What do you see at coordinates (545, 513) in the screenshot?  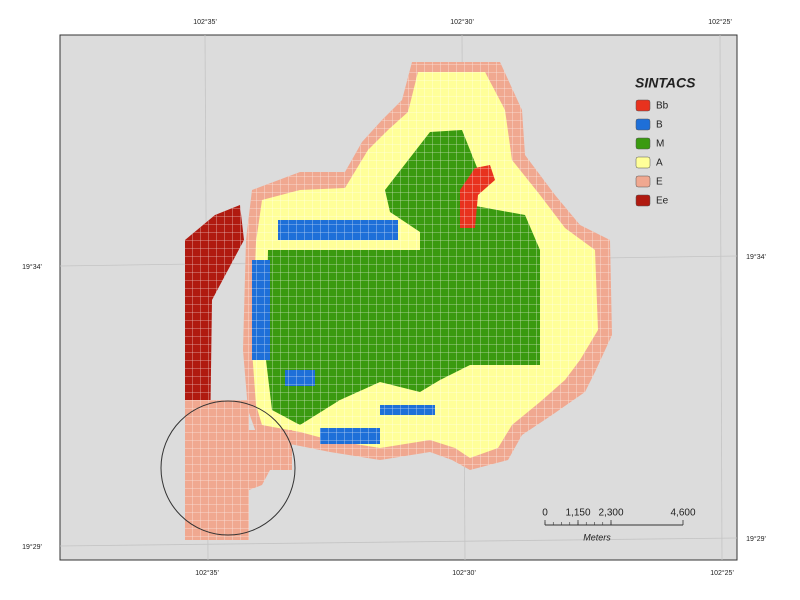 I see `scale-label: 0` at bounding box center [545, 513].